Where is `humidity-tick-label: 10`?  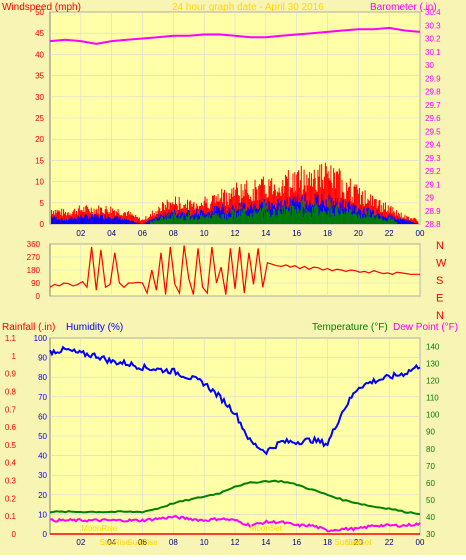
humidity-tick-label: 10 is located at coordinates (42, 514).